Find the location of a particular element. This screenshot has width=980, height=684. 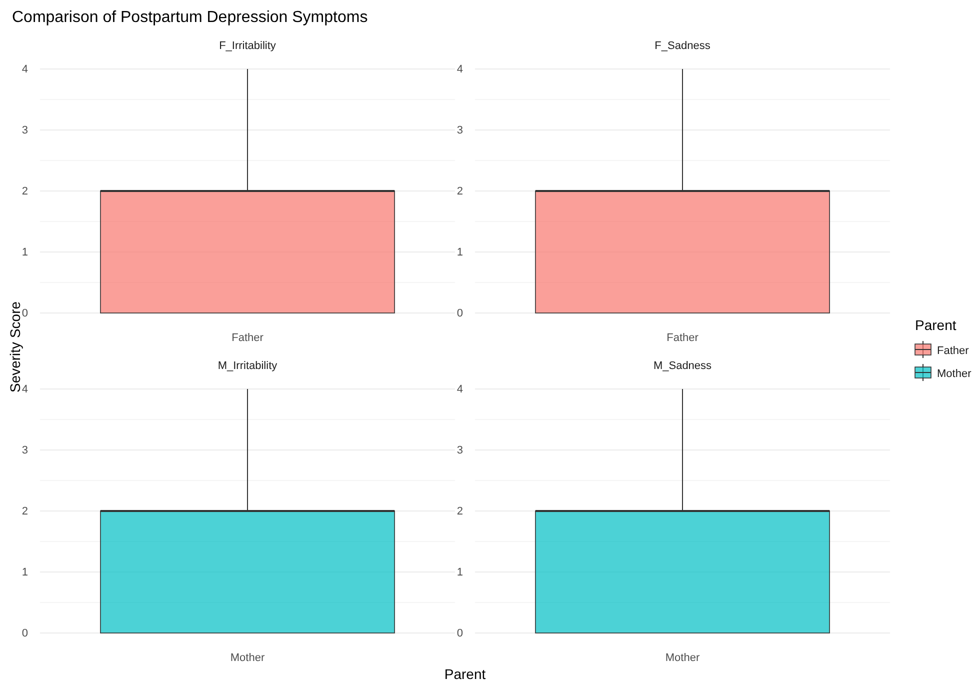

chart-subtitle: F_Irritability is located at coordinates (247, 46).